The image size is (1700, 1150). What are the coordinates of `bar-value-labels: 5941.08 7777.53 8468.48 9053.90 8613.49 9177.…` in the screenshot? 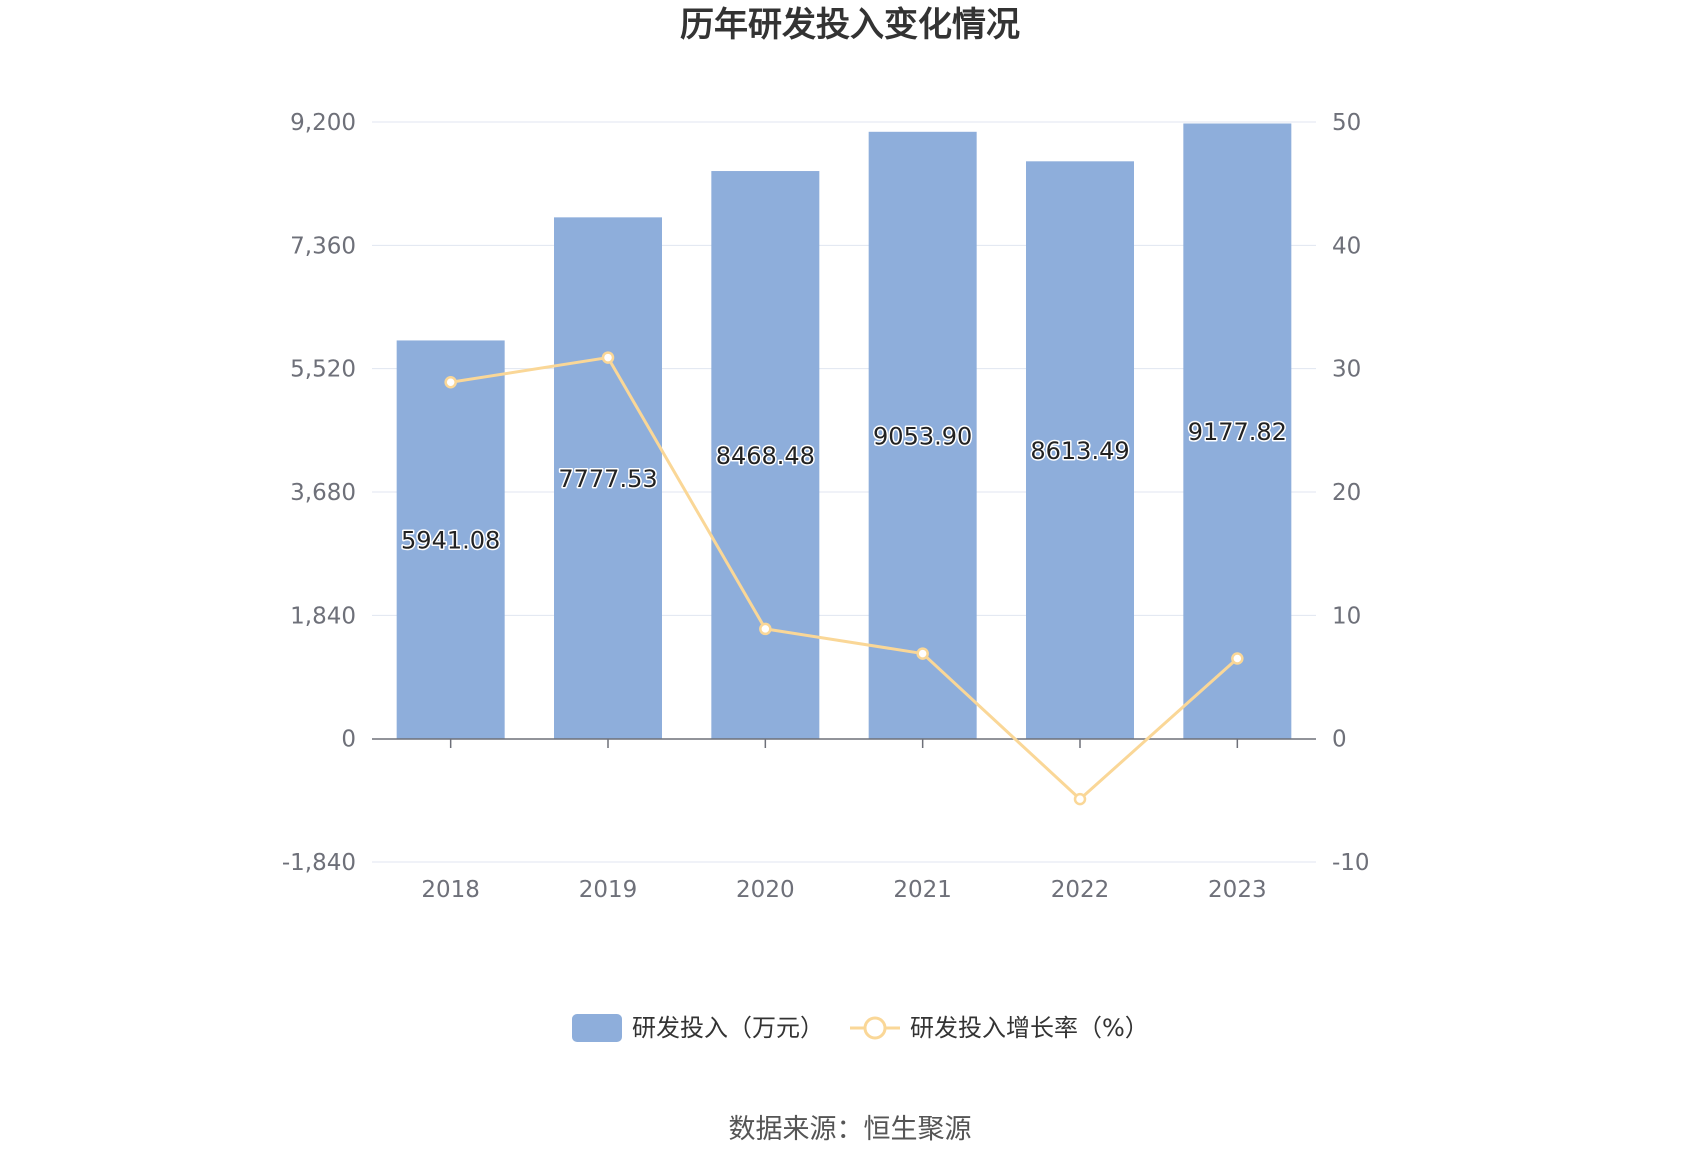 It's located at (844, 486).